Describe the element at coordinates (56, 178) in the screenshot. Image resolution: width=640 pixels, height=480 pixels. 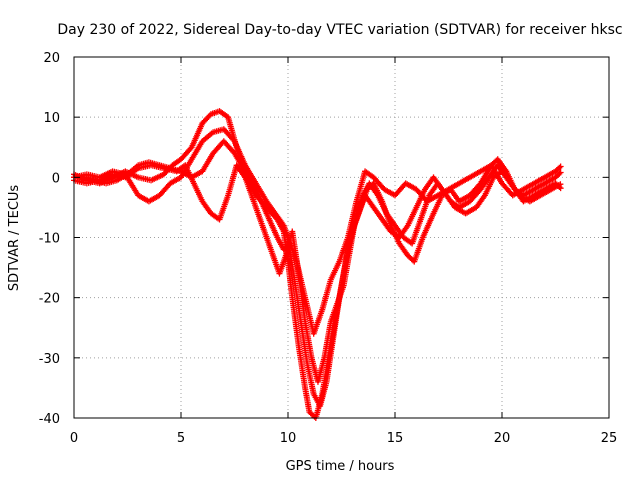
I see `y-tick-label: 0` at that location.